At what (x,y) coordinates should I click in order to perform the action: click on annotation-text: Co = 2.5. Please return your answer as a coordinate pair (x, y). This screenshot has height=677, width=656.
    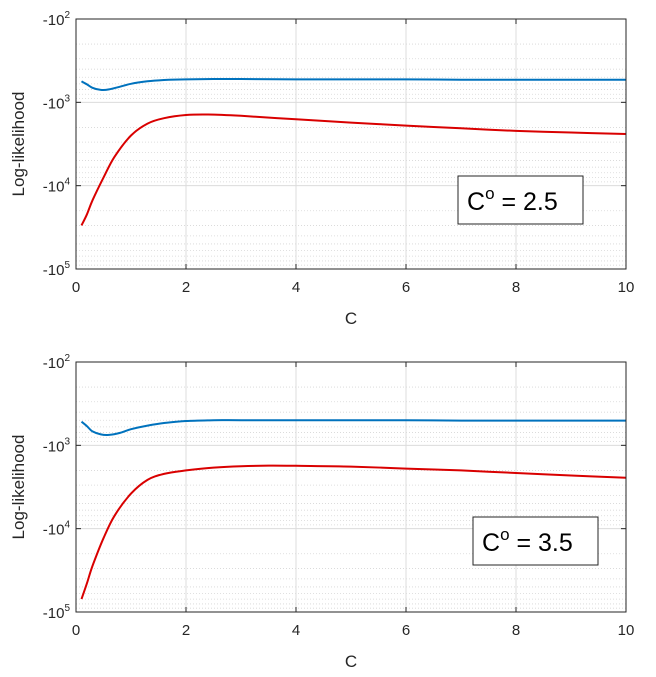
    Looking at the image, I should click on (512, 200).